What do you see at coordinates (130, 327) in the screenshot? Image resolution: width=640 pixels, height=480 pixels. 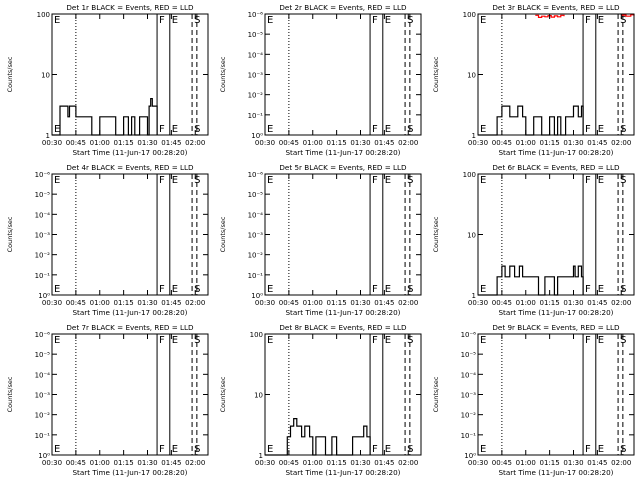 I see `chart-title: Det 7r BLACK = Events, RED = LLD` at bounding box center [130, 327].